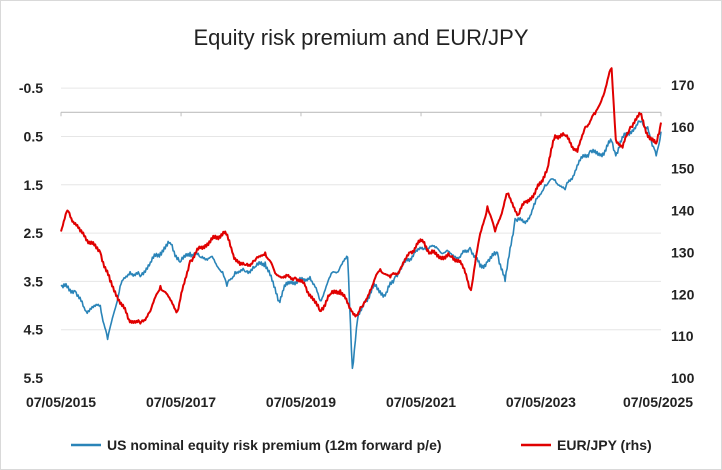  I want to click on y-right-tick-label: 150, so click(683, 169).